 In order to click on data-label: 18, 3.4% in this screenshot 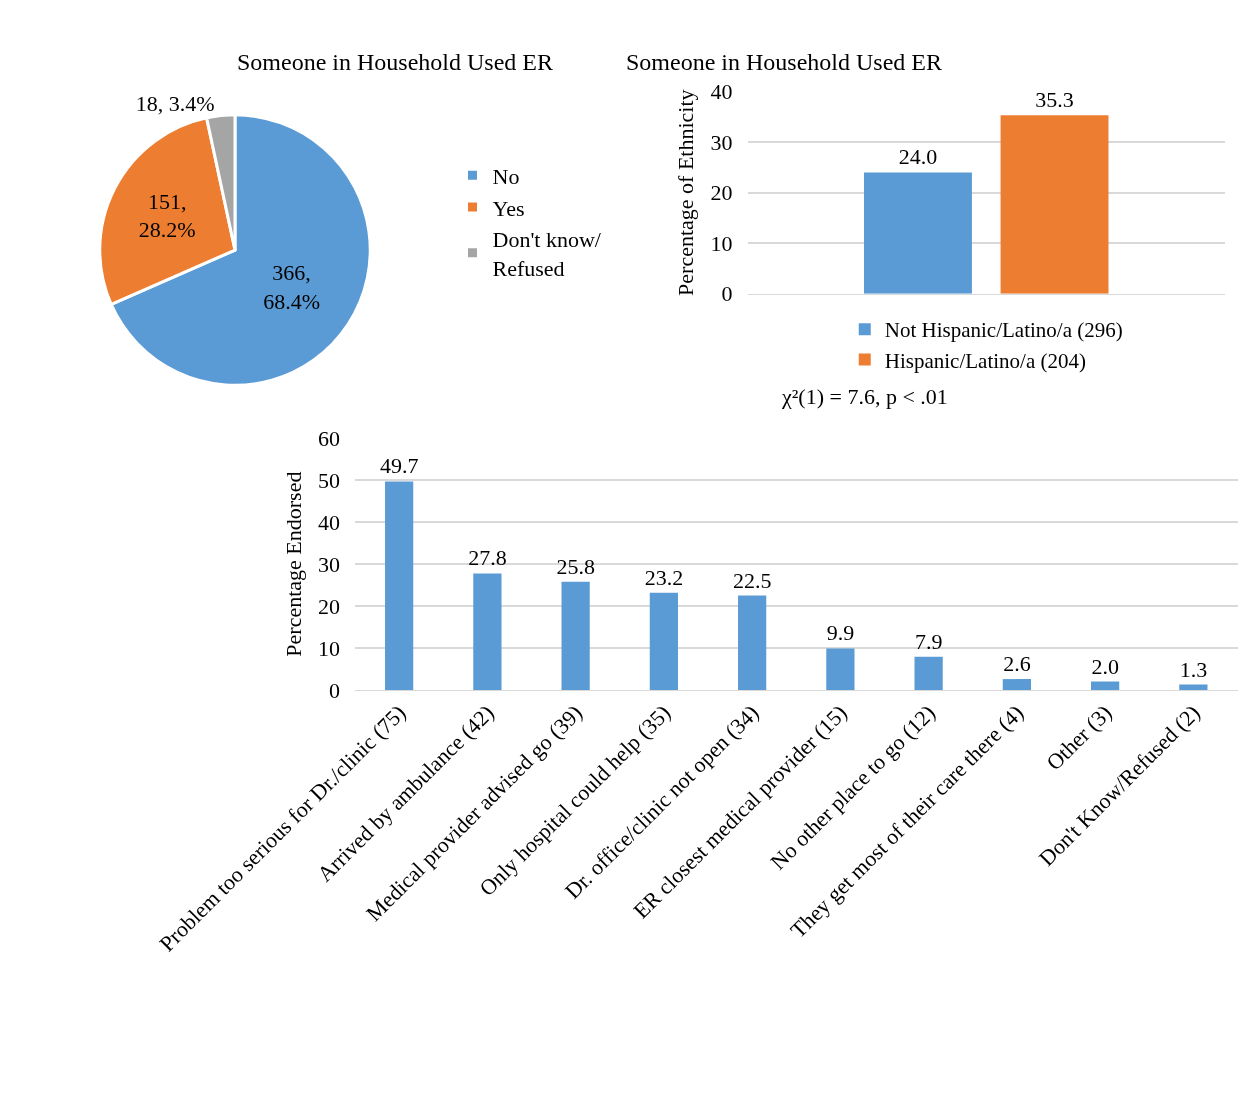, I will do `click(175, 103)`.